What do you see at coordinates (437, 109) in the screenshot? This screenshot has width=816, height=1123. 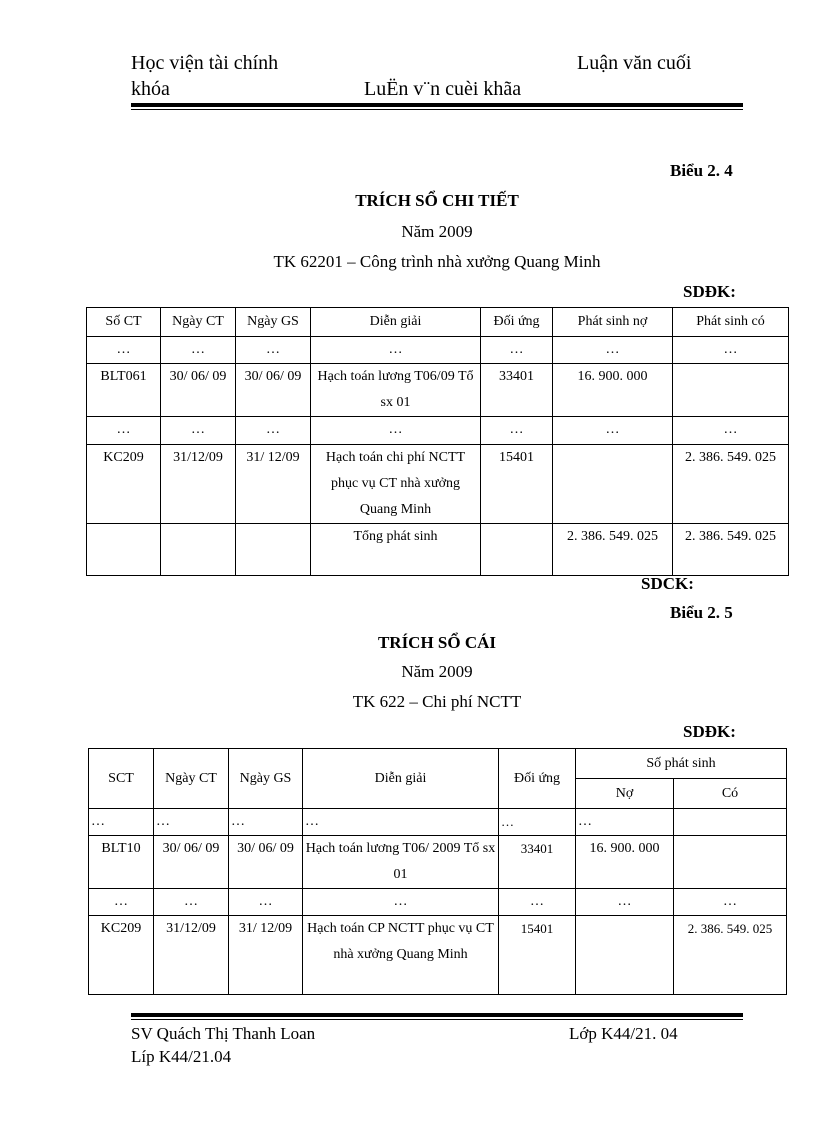 I see `header-rule-thin` at bounding box center [437, 109].